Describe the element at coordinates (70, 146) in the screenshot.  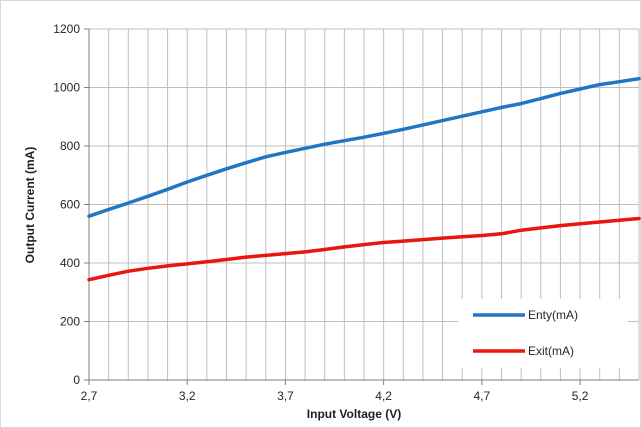
I see `y-tick-label: 800` at that location.